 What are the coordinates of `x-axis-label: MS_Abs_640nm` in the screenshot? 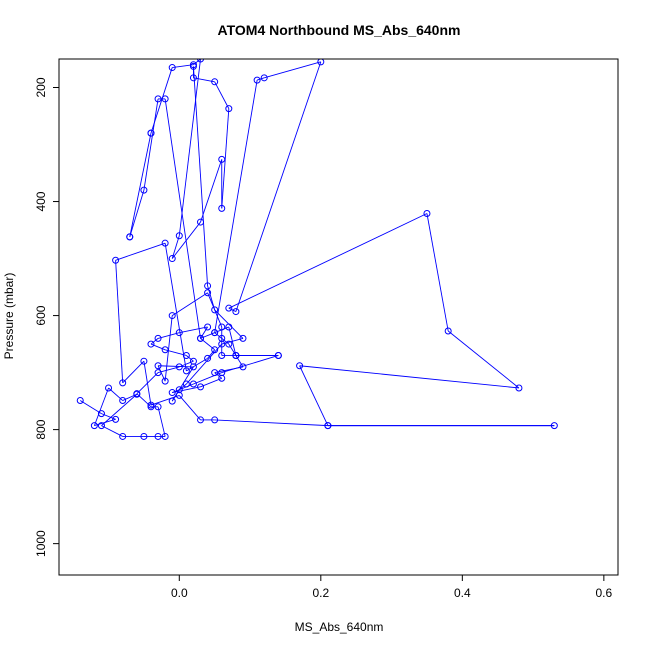 It's located at (339, 627).